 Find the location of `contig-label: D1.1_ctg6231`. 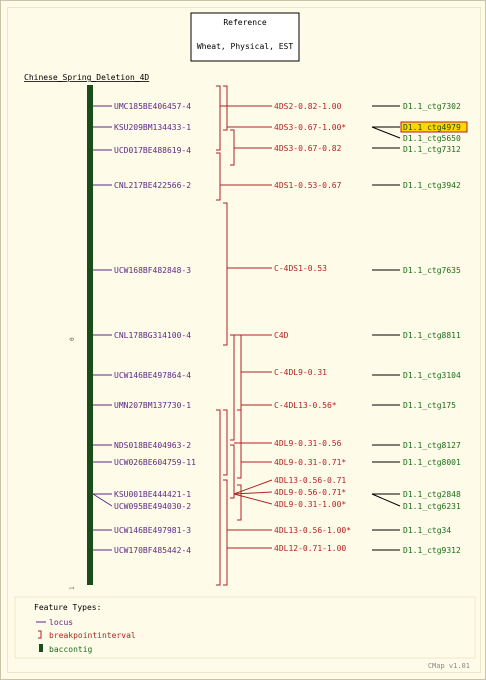

contig-label: D1.1_ctg6231 is located at coordinates (432, 506).